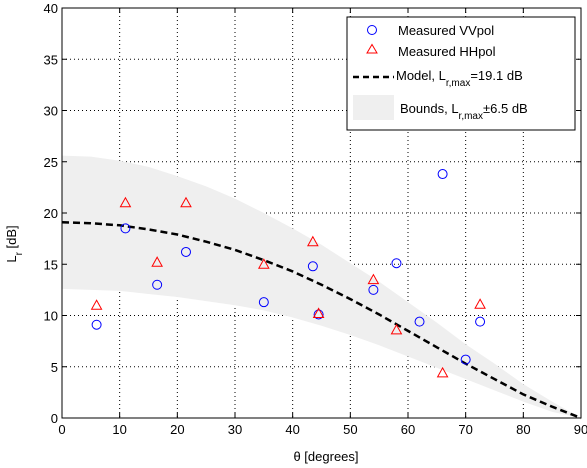  What do you see at coordinates (54, 367) in the screenshot?
I see `y-tick-label: 5` at bounding box center [54, 367].